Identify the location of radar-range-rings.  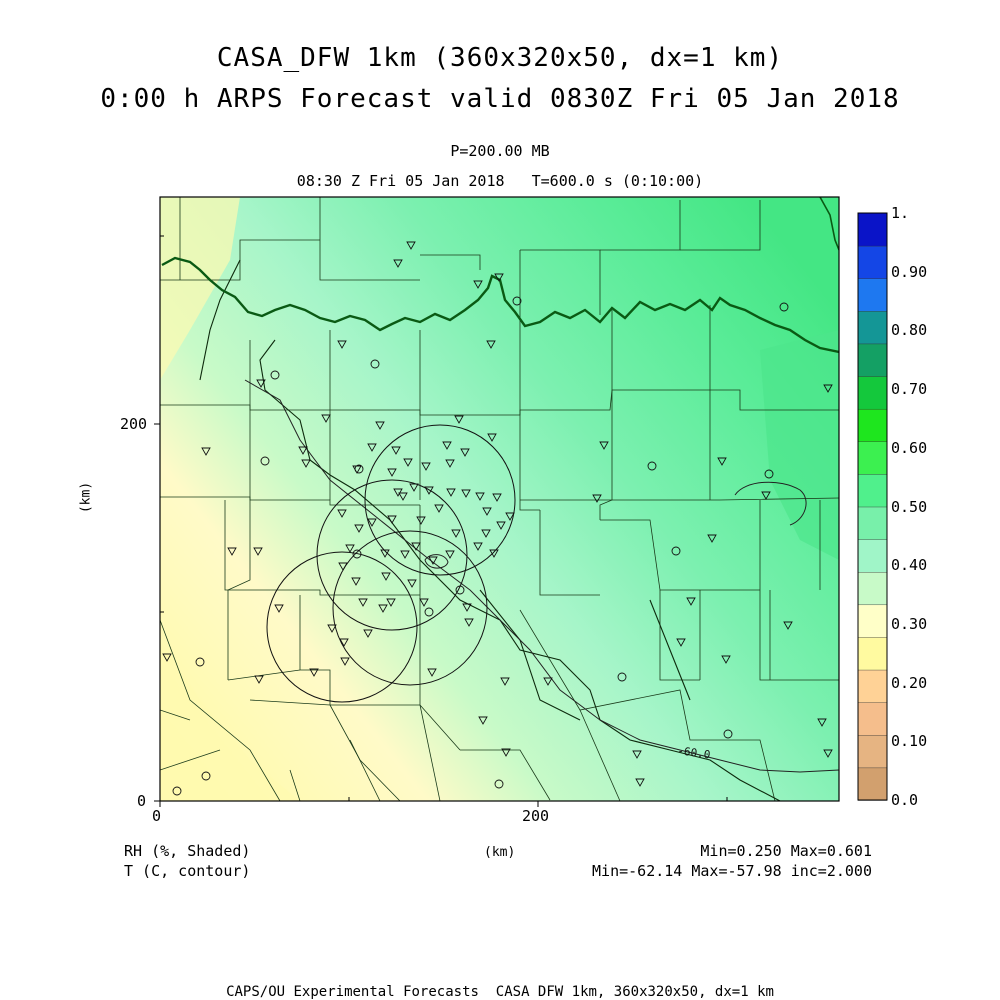
(391, 563).